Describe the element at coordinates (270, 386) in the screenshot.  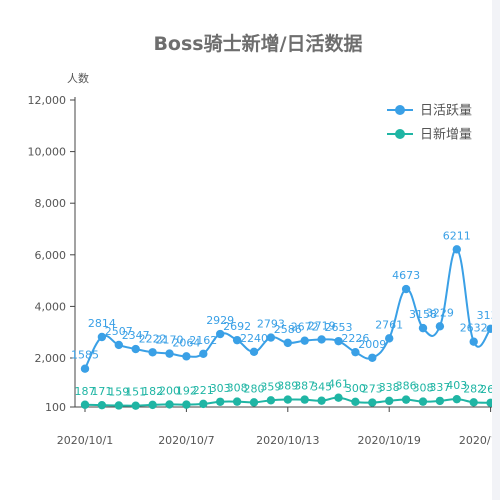
I see `data-label: 359` at that location.